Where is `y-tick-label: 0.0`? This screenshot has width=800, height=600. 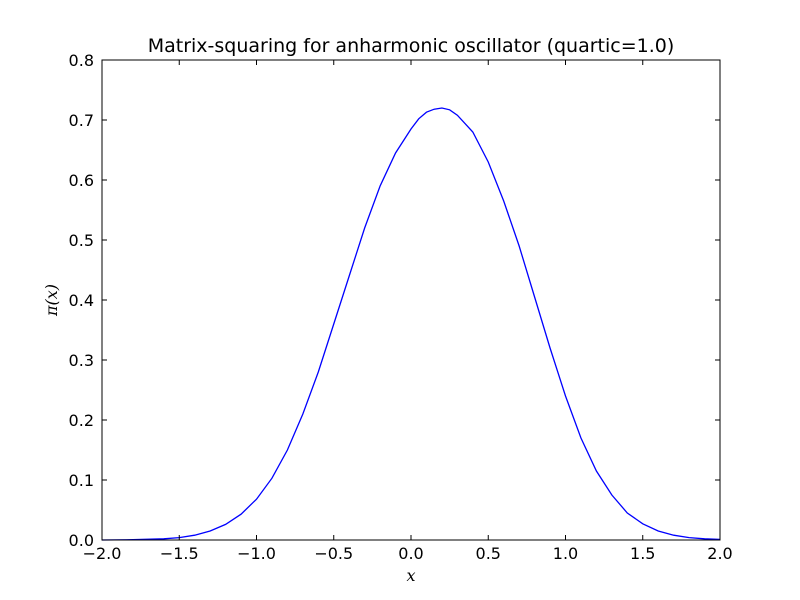
y-tick-label: 0.0 is located at coordinates (81, 540).